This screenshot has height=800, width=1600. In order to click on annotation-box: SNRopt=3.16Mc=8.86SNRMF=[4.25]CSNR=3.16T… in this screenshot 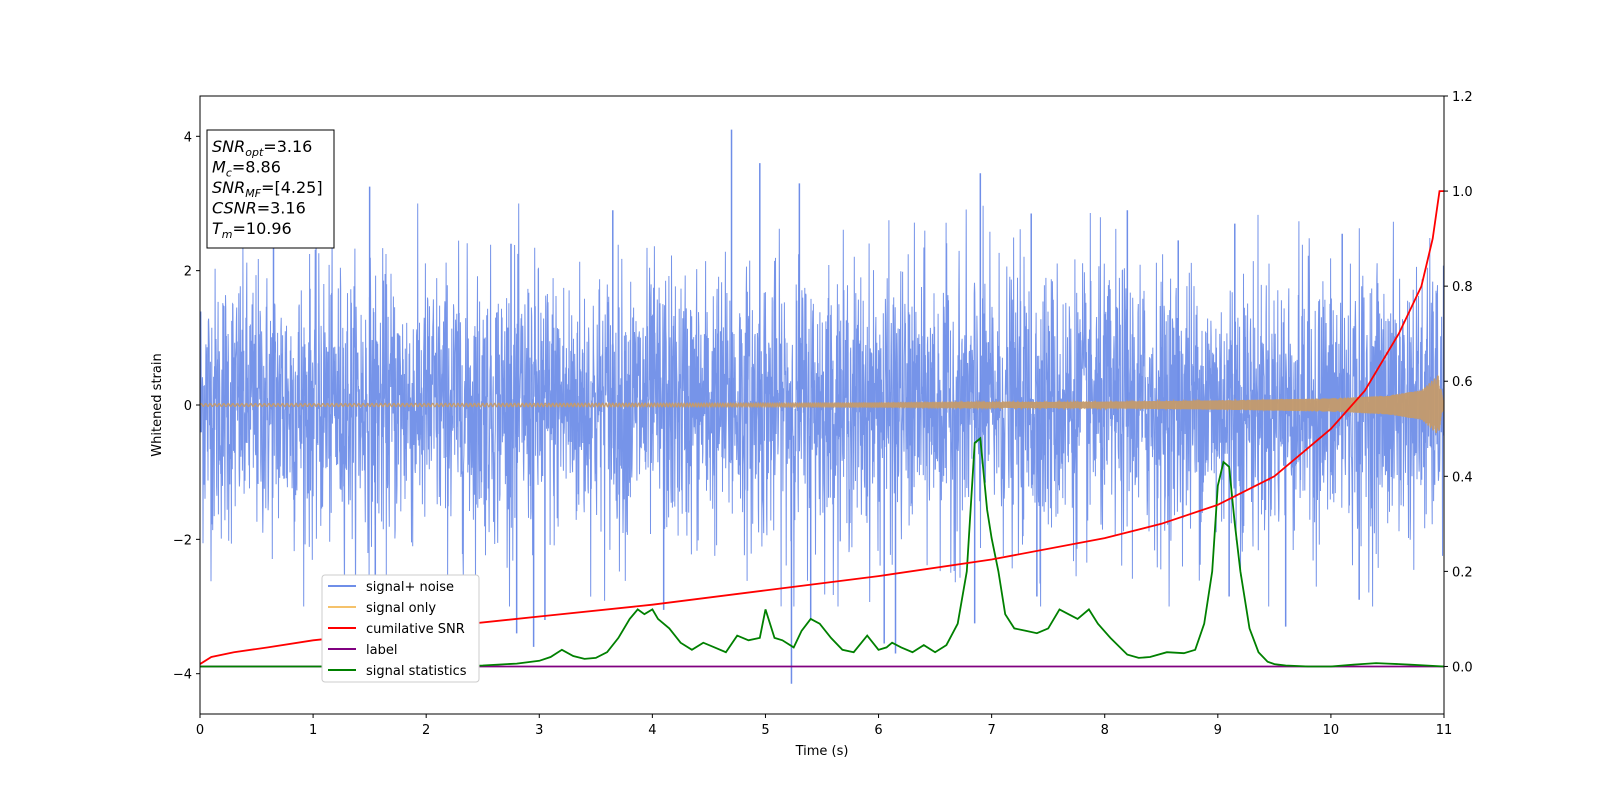, I will do `click(270, 189)`.